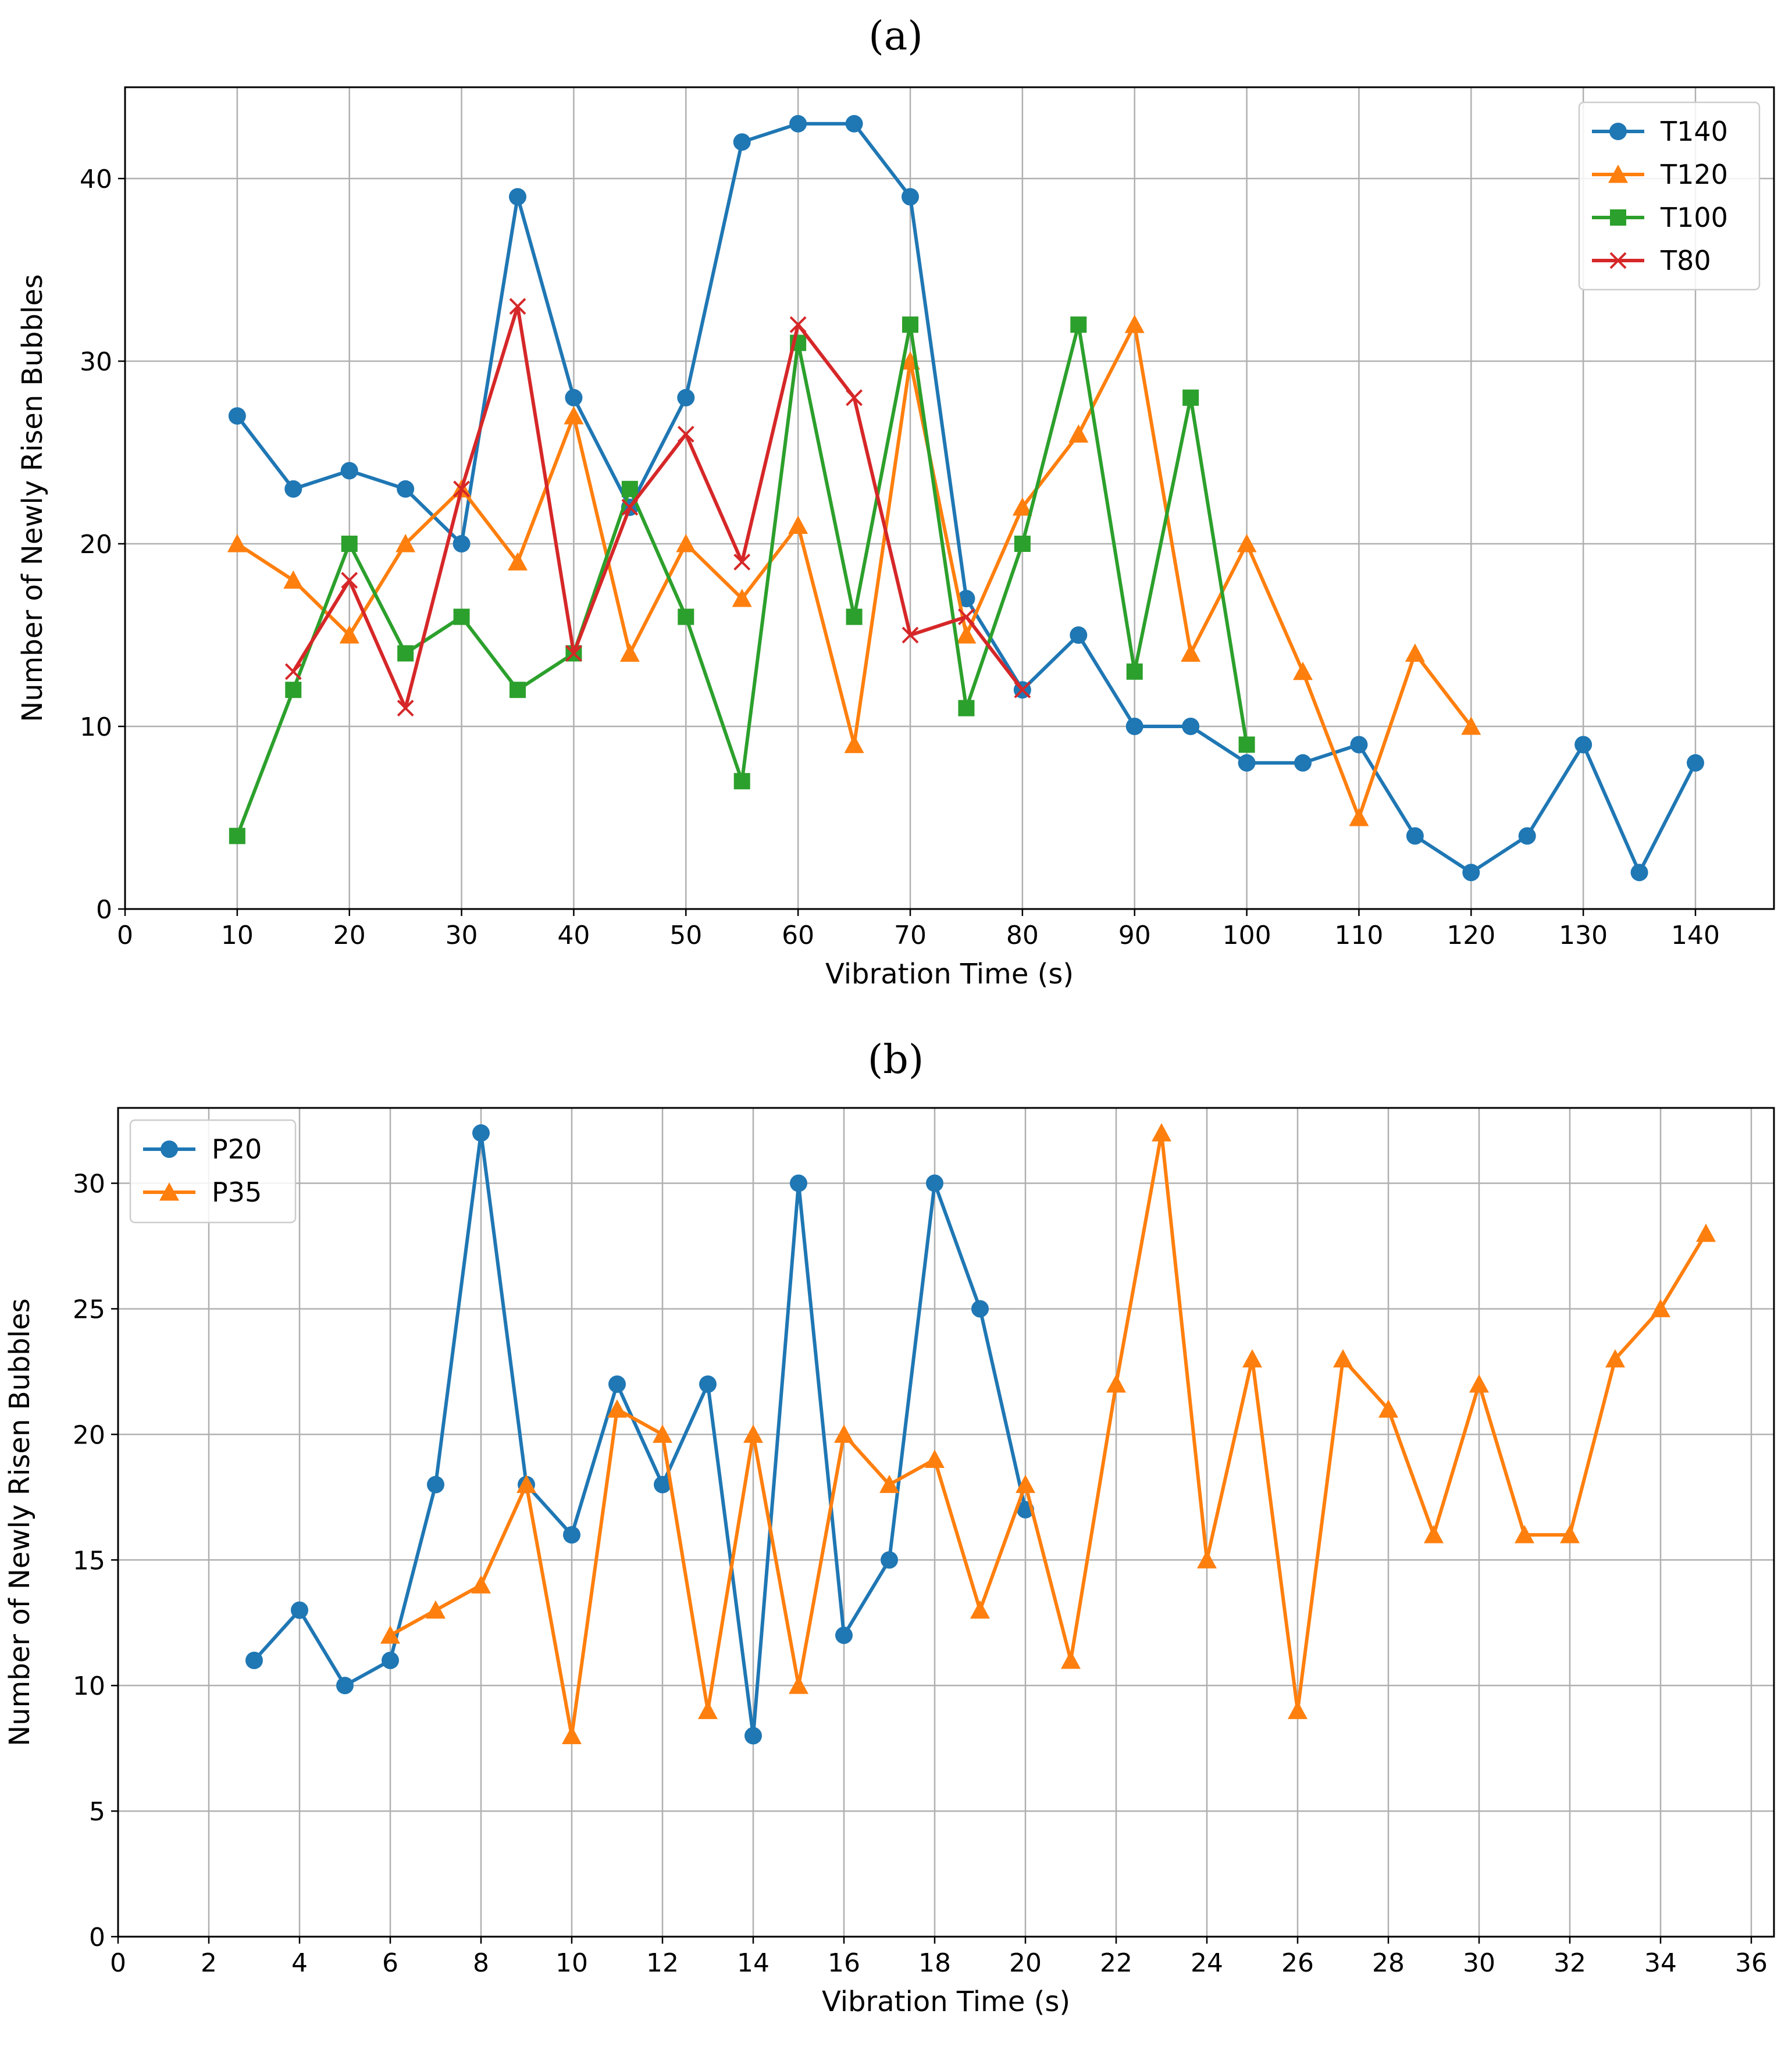  What do you see at coordinates (1297, 1963) in the screenshot?
I see `chart-b-xtick-label: 26` at bounding box center [1297, 1963].